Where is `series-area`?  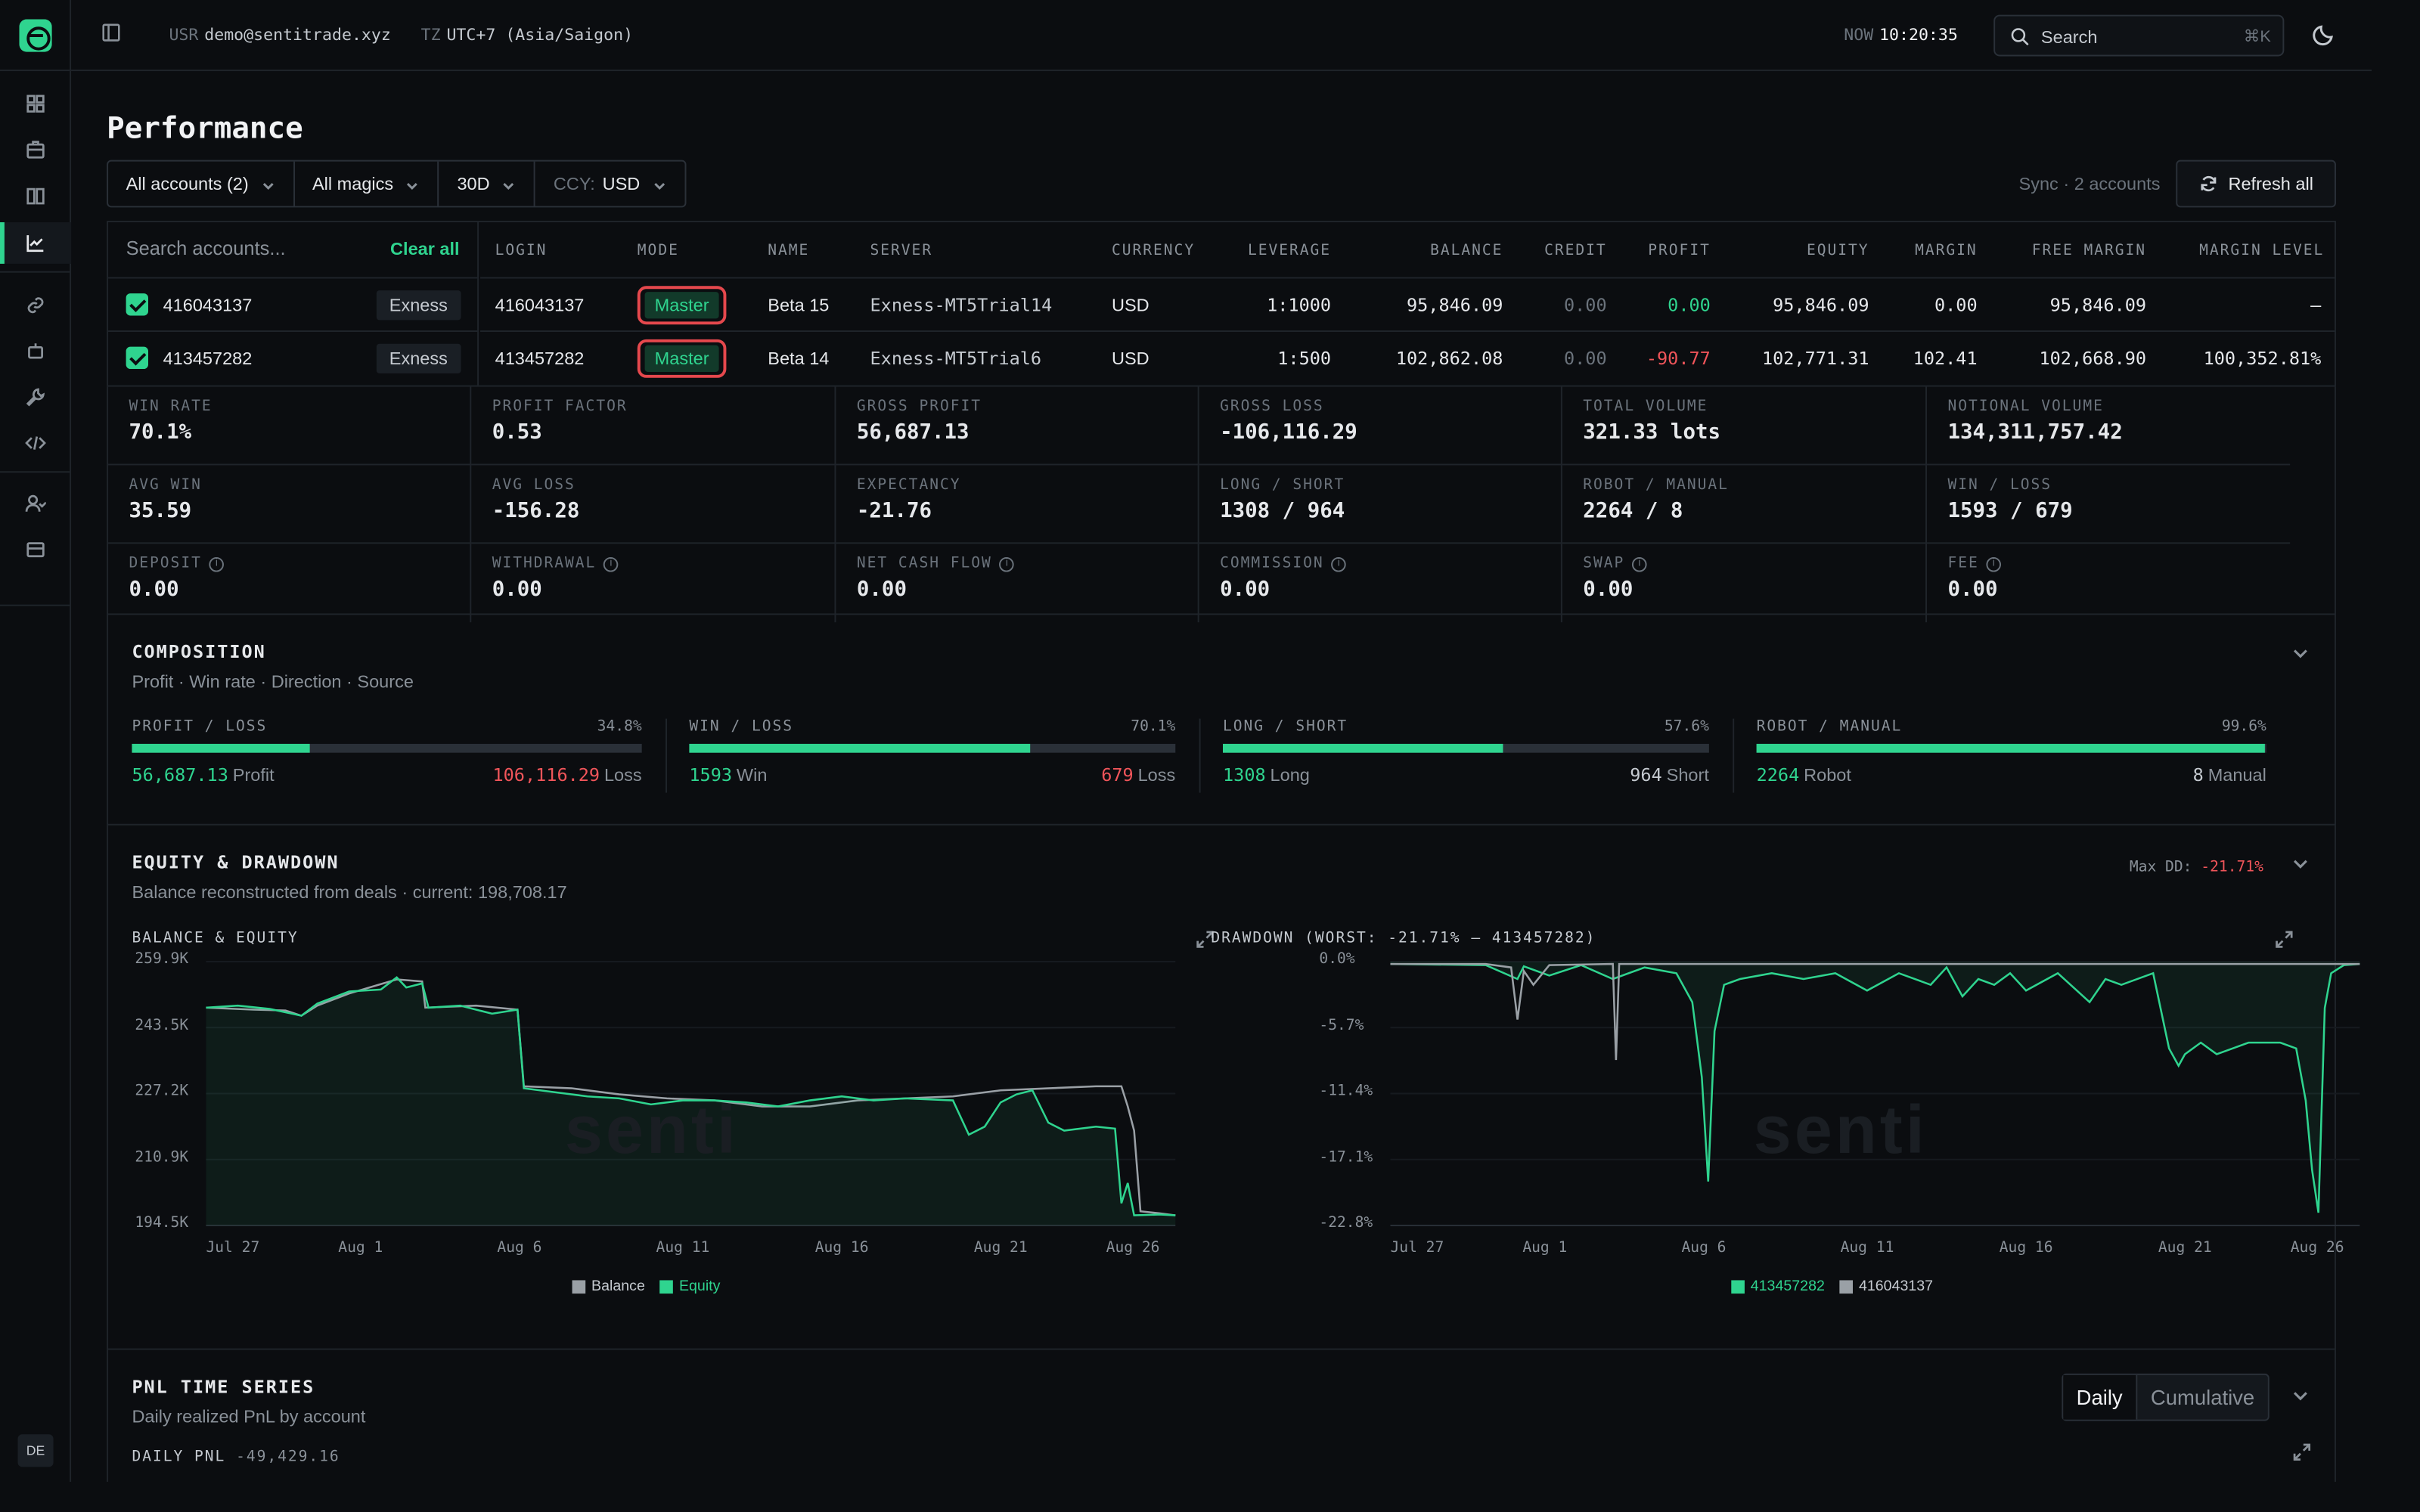
series-area is located at coordinates (1875, 1087).